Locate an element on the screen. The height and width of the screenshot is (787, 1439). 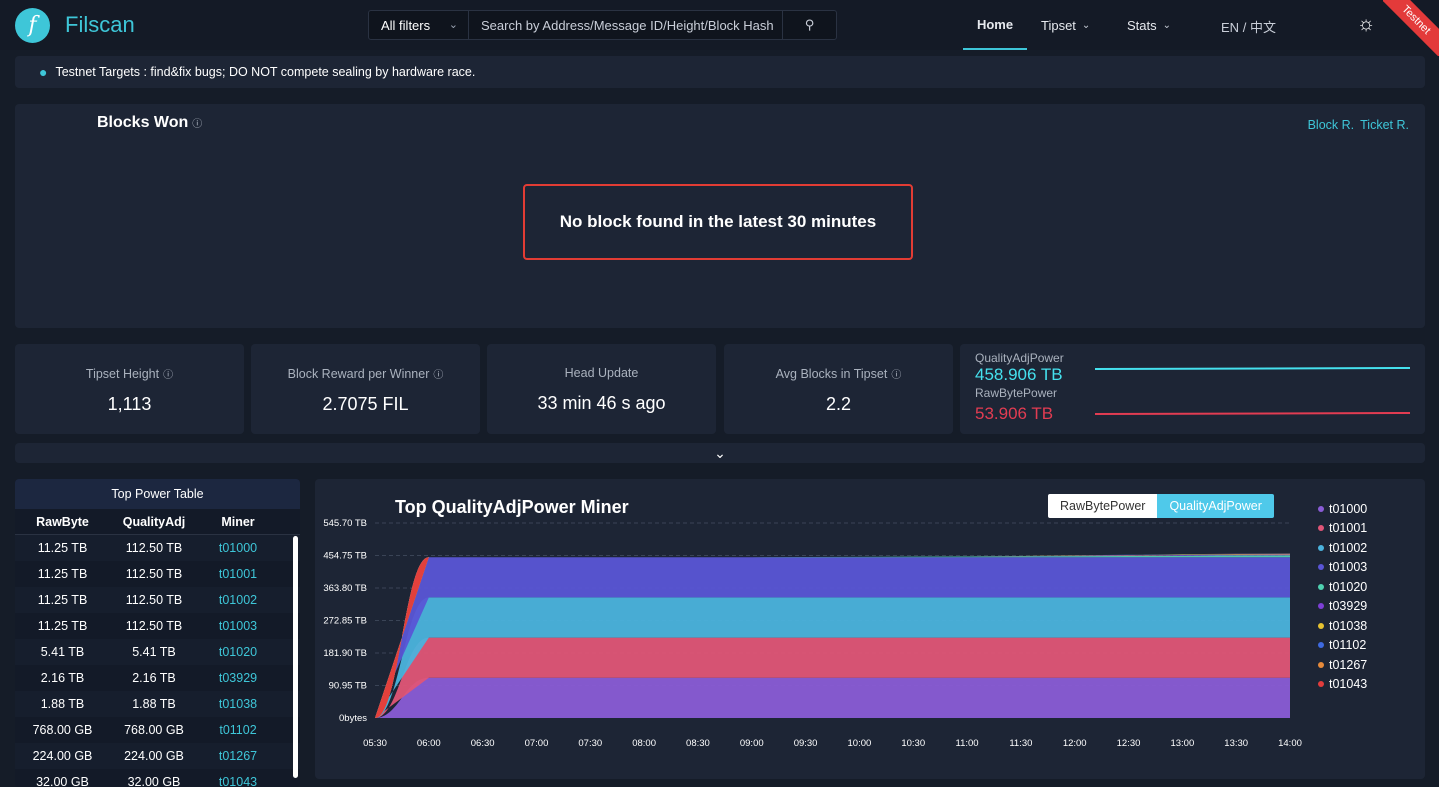
legend-item: t01038 is located at coordinates (1342, 626).